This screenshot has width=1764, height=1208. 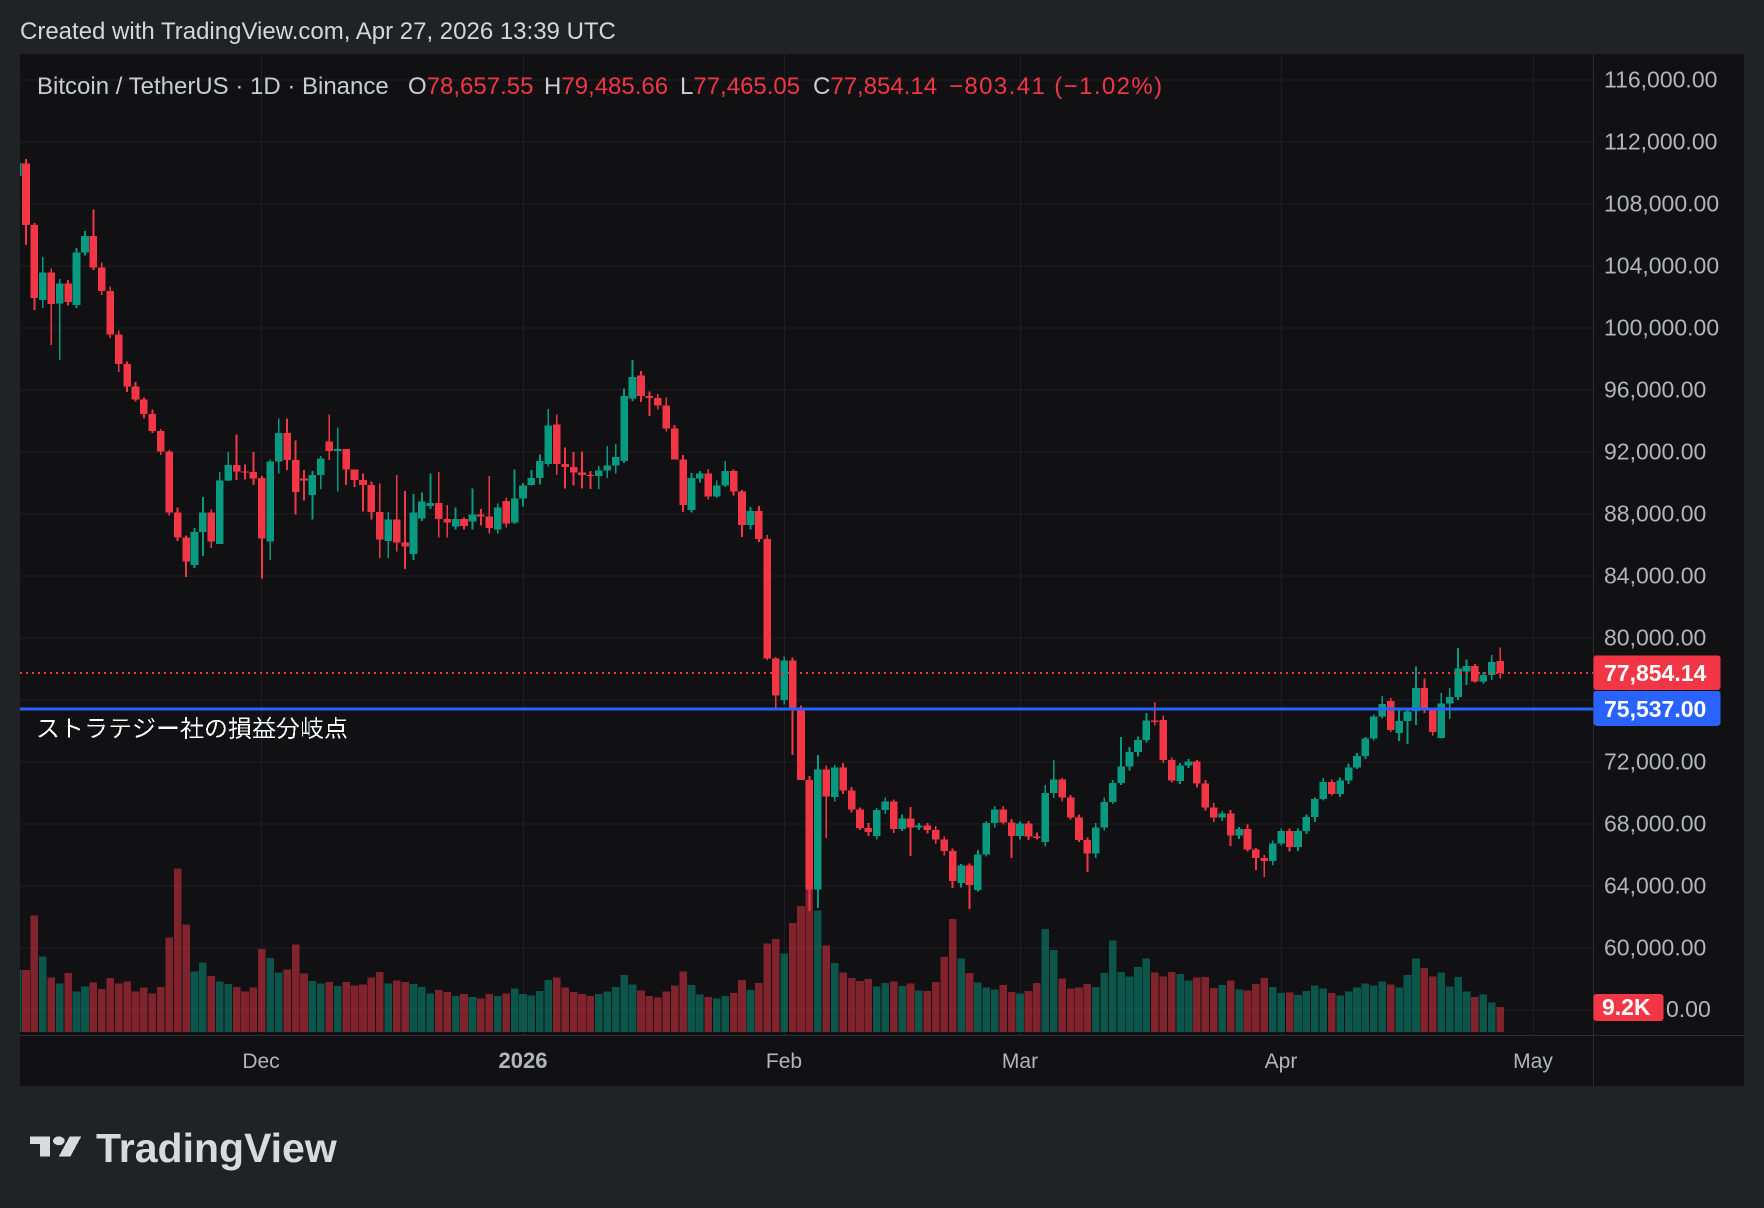 I want to click on svg-text: 68,000.00, so click(x=1655, y=824).